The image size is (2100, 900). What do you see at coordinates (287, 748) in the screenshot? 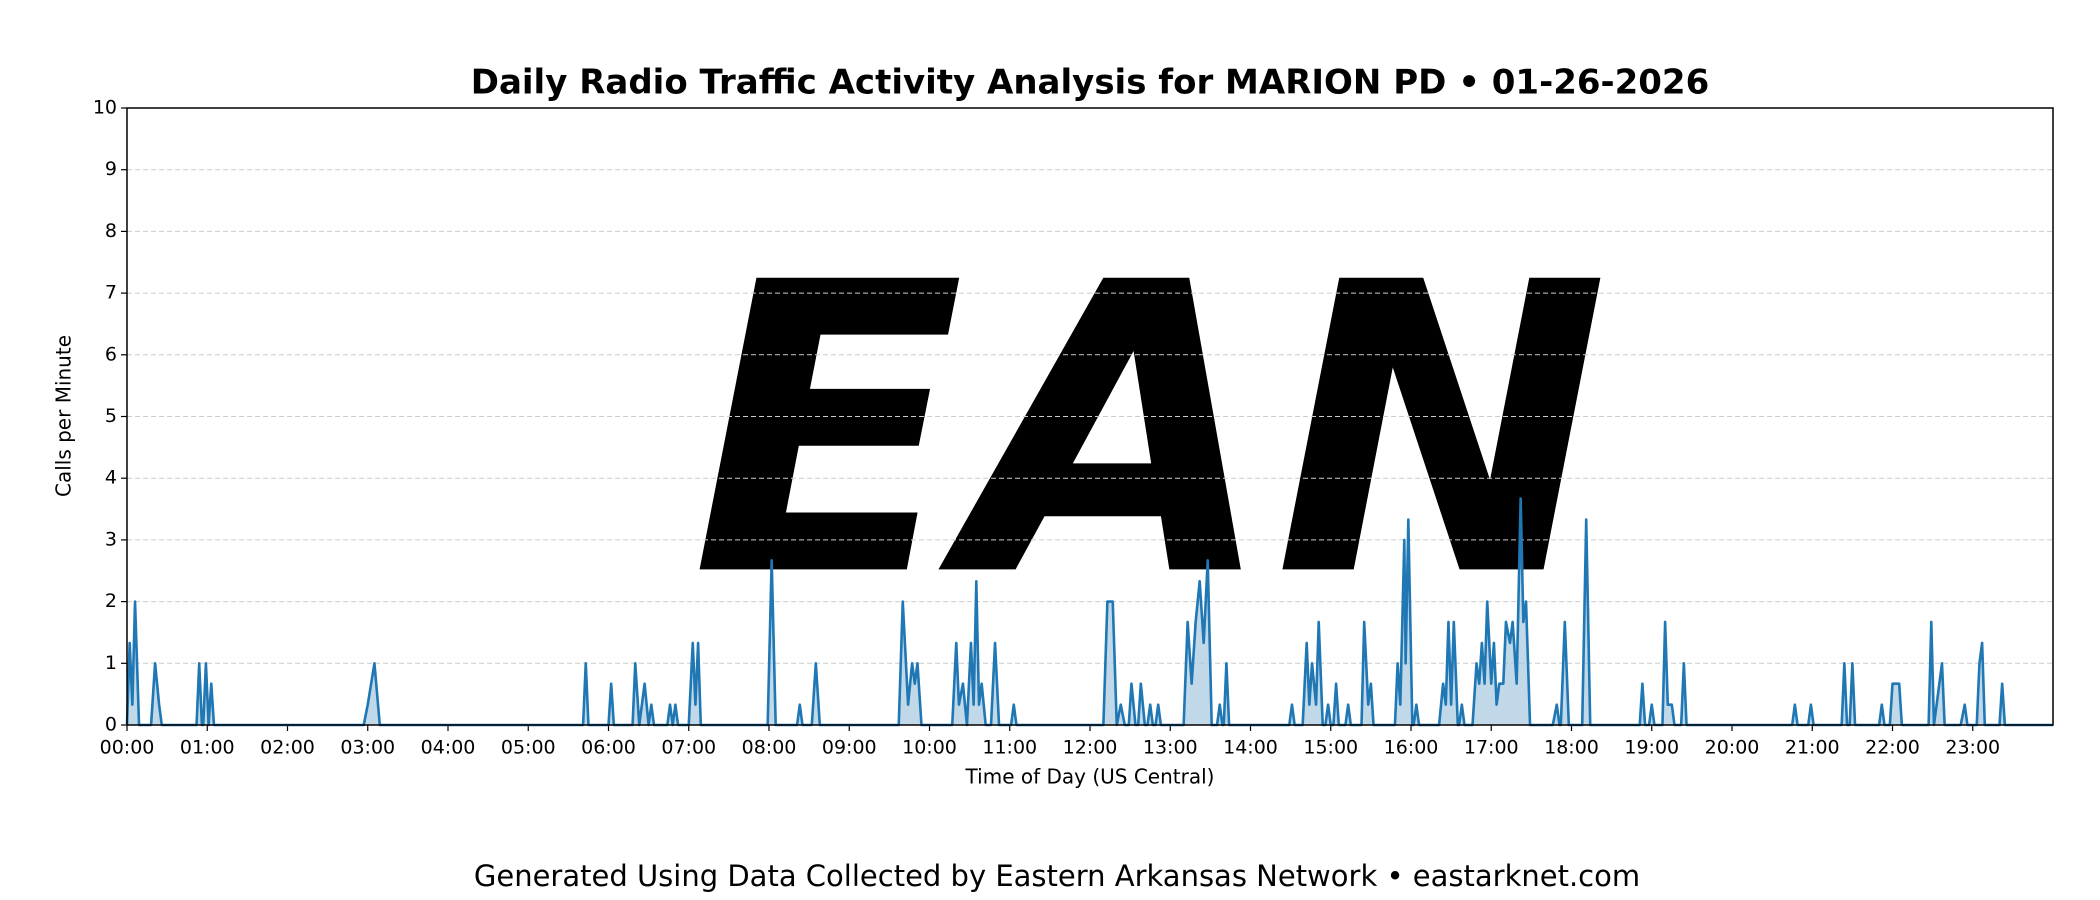
I see `x-tick-label: 02:00` at bounding box center [287, 748].